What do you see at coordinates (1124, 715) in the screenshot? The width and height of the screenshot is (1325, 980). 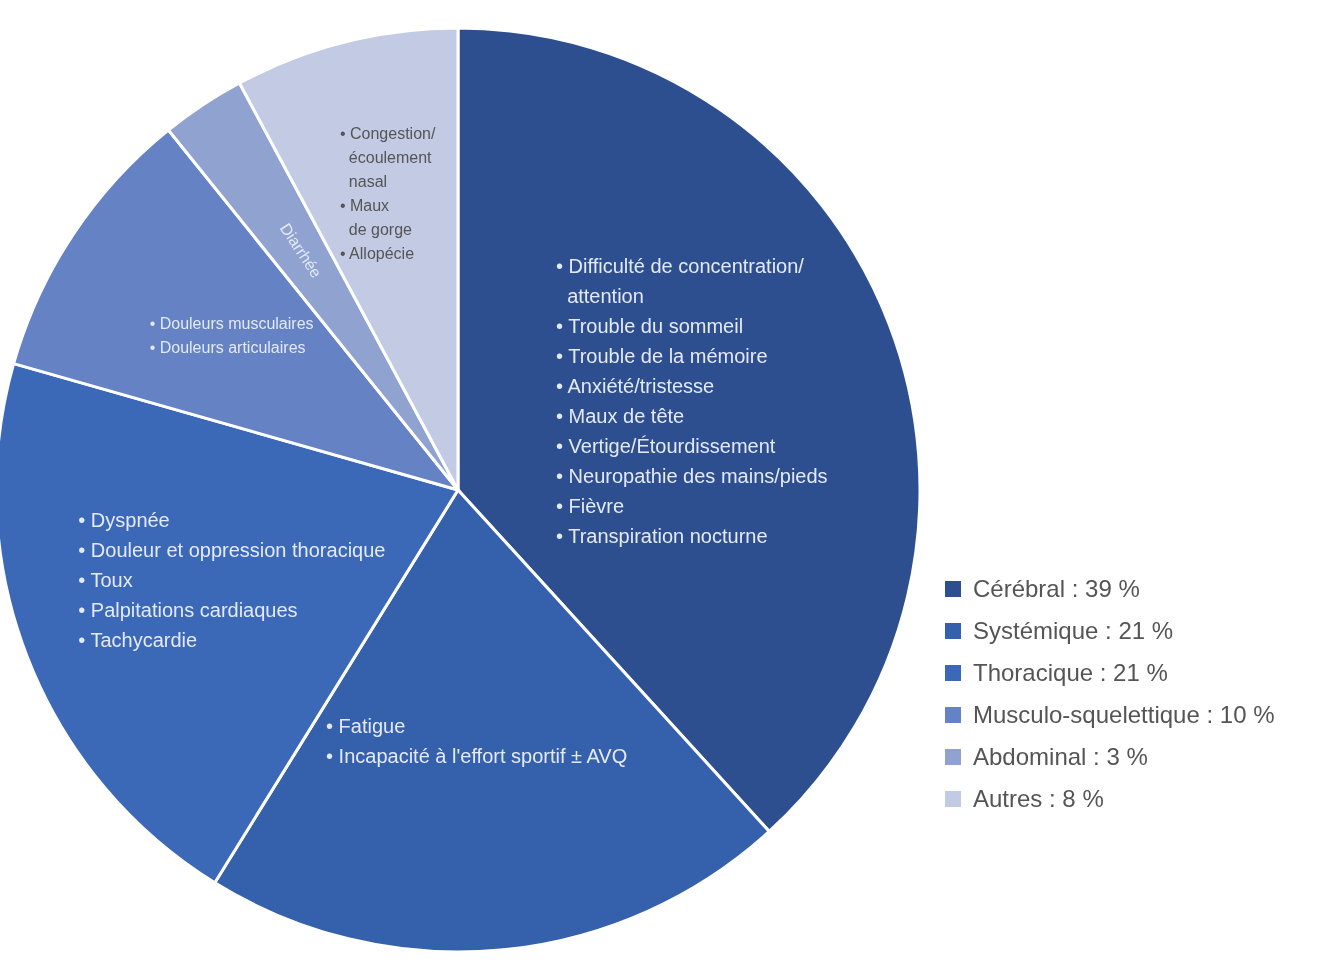 I see `legend-label: Musculo-squelettique : 10 %` at bounding box center [1124, 715].